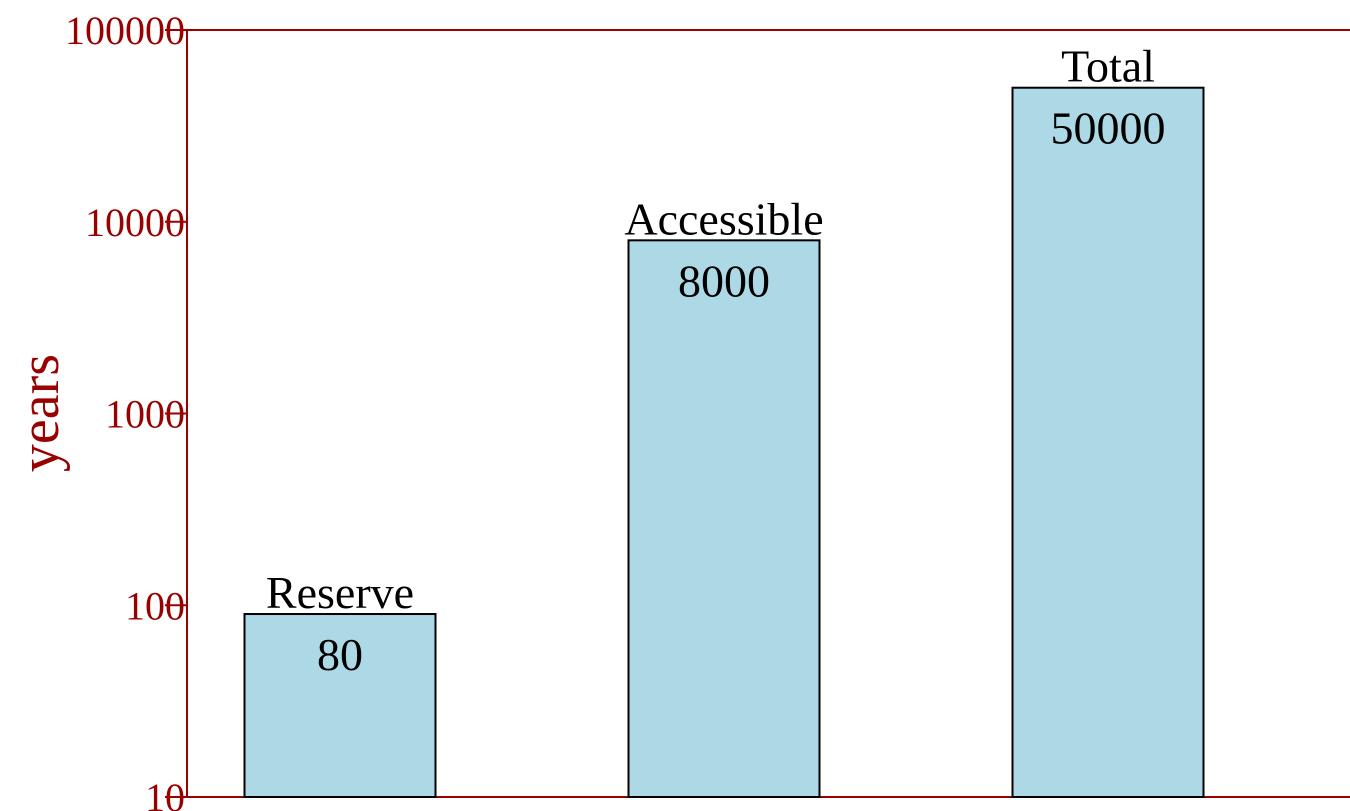 The image size is (1350, 811). What do you see at coordinates (165, 793) in the screenshot?
I see `y-tick-label: 10` at bounding box center [165, 793].